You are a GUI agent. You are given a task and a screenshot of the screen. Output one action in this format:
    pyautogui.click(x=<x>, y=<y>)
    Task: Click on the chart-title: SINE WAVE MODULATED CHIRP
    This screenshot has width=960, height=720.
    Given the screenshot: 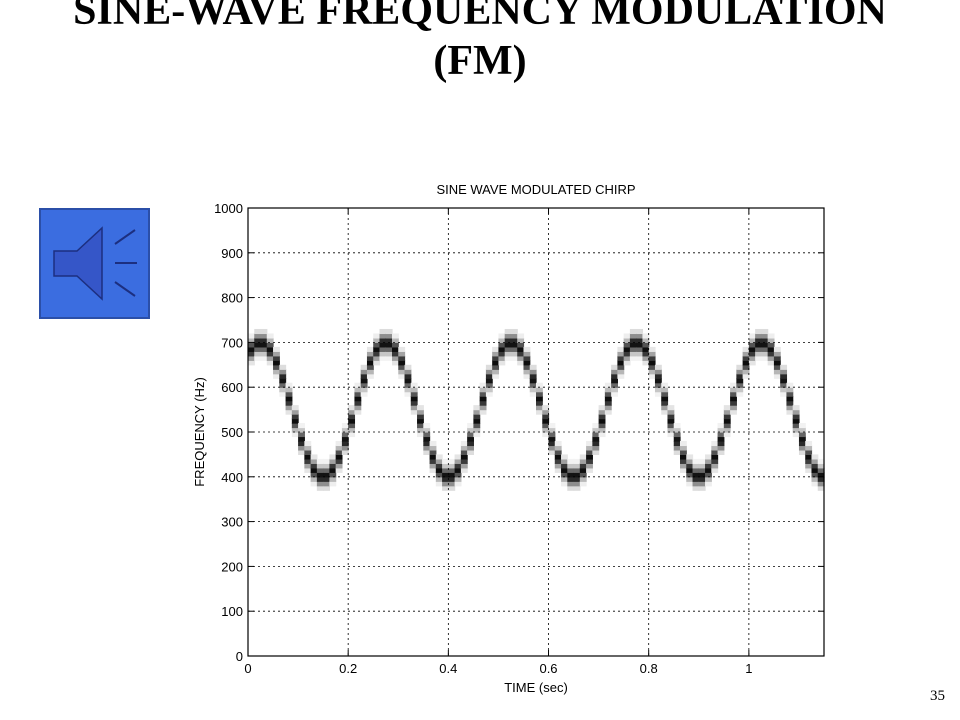 What is the action you would take?
    pyautogui.click(x=535, y=189)
    